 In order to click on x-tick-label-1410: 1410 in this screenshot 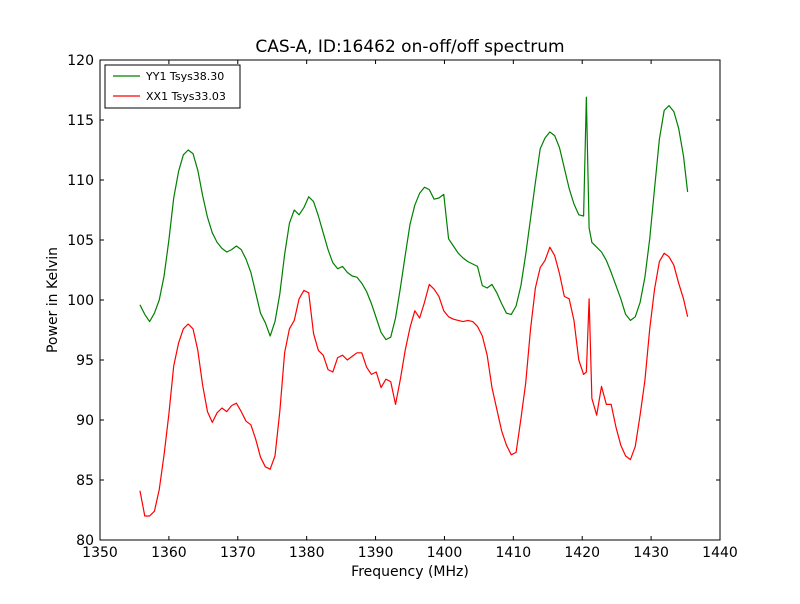, I will do `click(514, 553)`.